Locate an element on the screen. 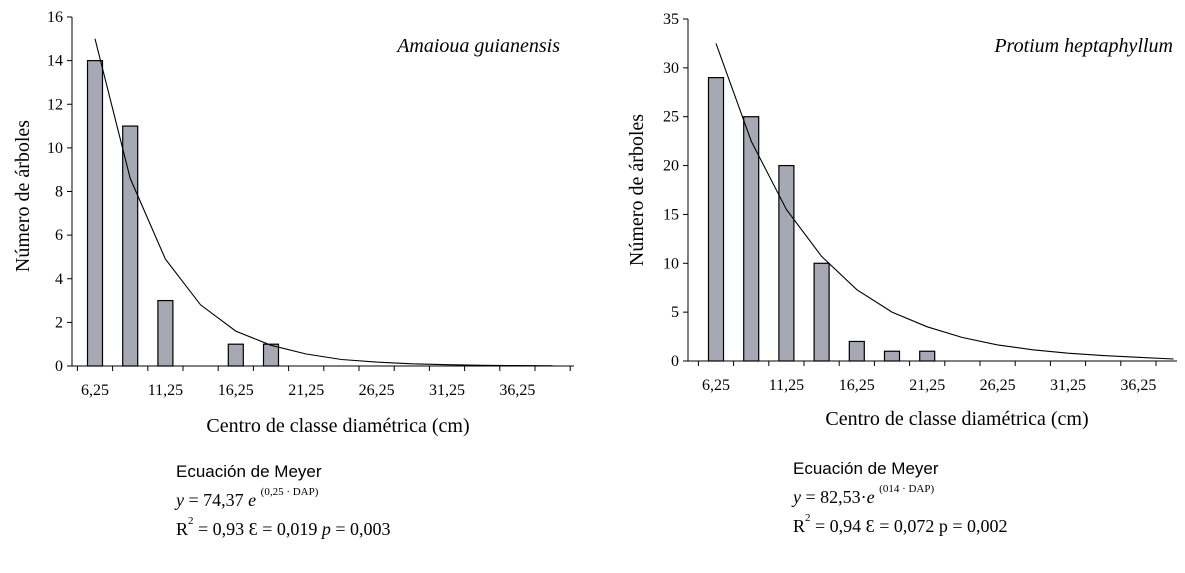 The image size is (1185, 573). y-tick-label: 8 is located at coordinates (59, 192).